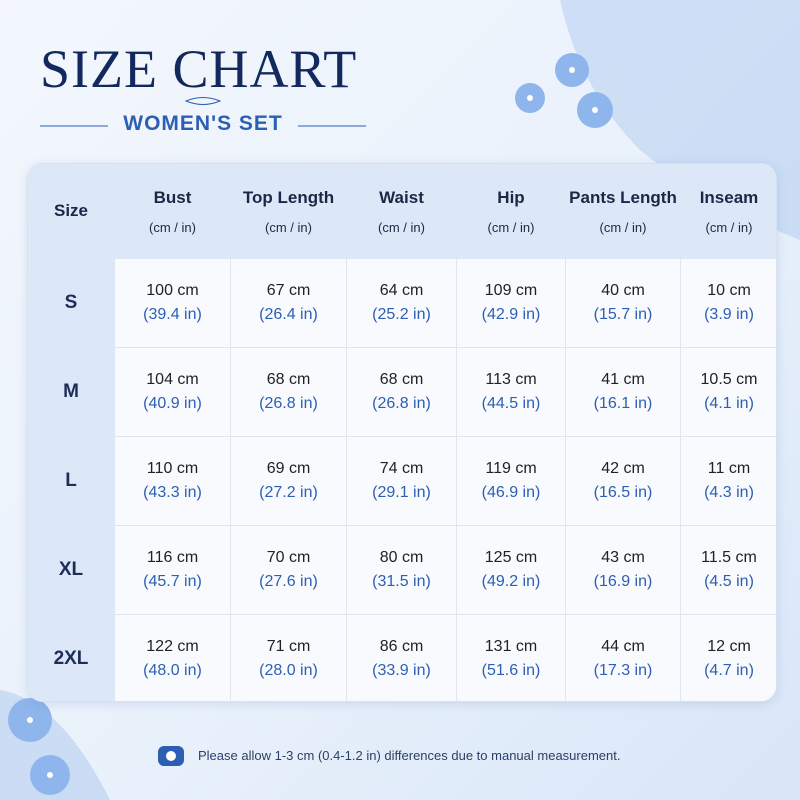 The height and width of the screenshot is (800, 800). What do you see at coordinates (172, 379) in the screenshot?
I see `value-cm: 104 cm` at bounding box center [172, 379].